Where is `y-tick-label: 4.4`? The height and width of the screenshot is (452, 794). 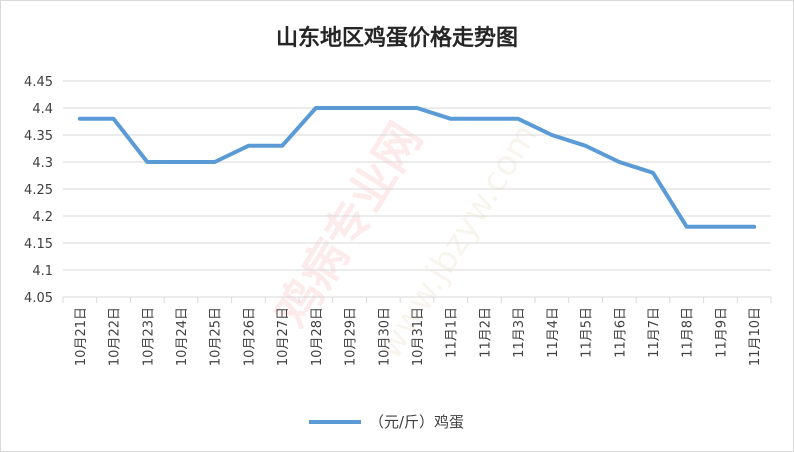 y-tick-label: 4.4 is located at coordinates (42, 109).